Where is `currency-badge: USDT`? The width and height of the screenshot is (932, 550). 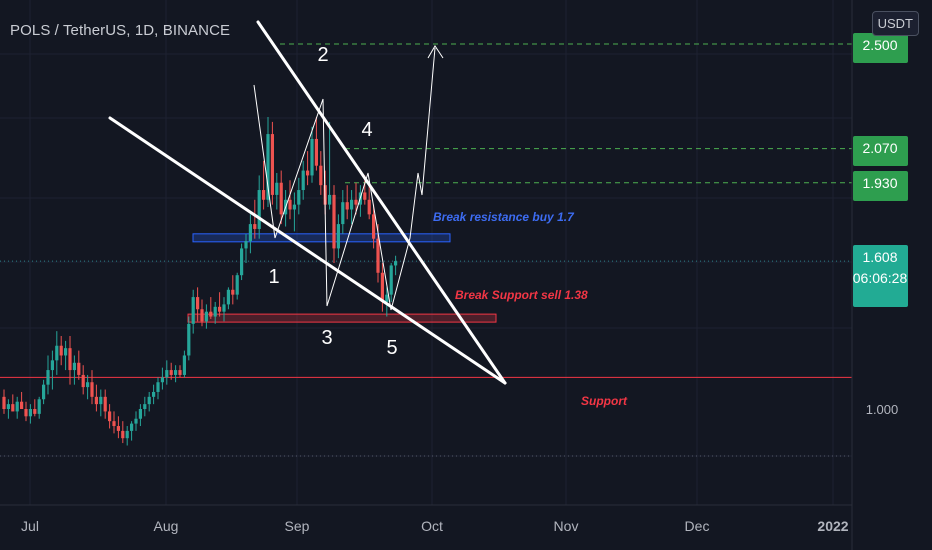
currency-badge: USDT is located at coordinates (895, 23).